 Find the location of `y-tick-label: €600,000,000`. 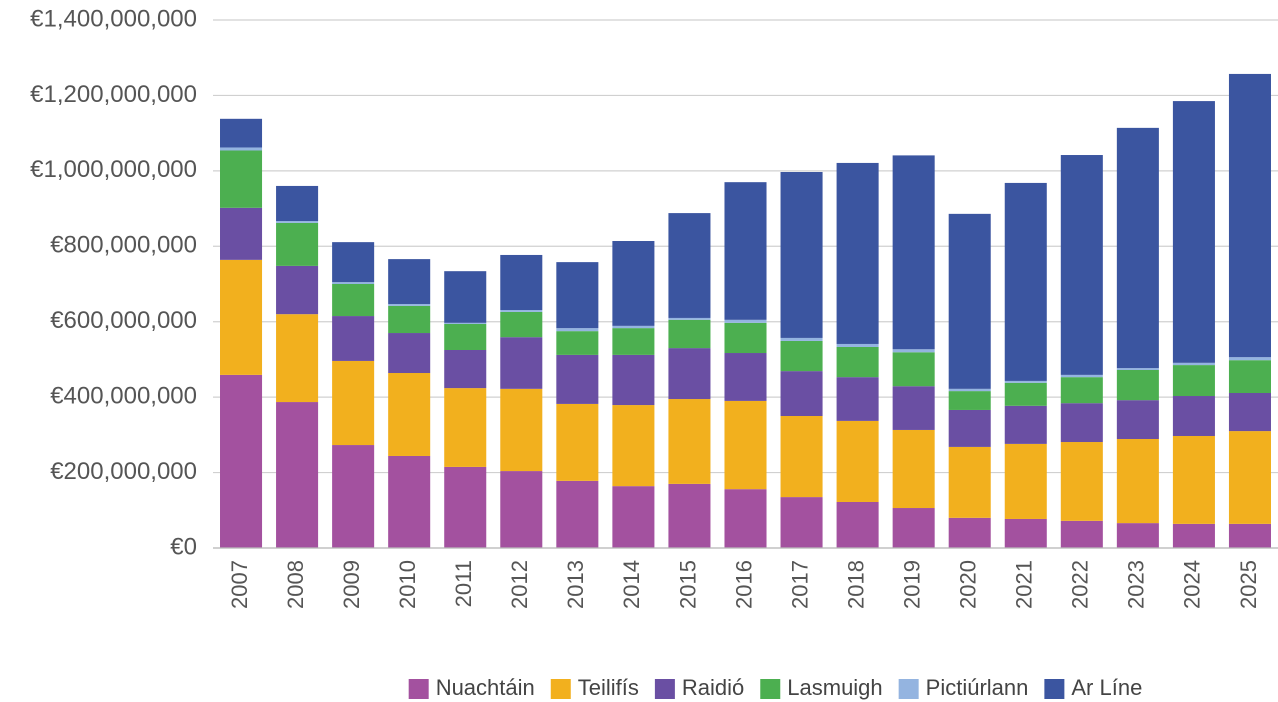

y-tick-label: €600,000,000 is located at coordinates (123, 320).